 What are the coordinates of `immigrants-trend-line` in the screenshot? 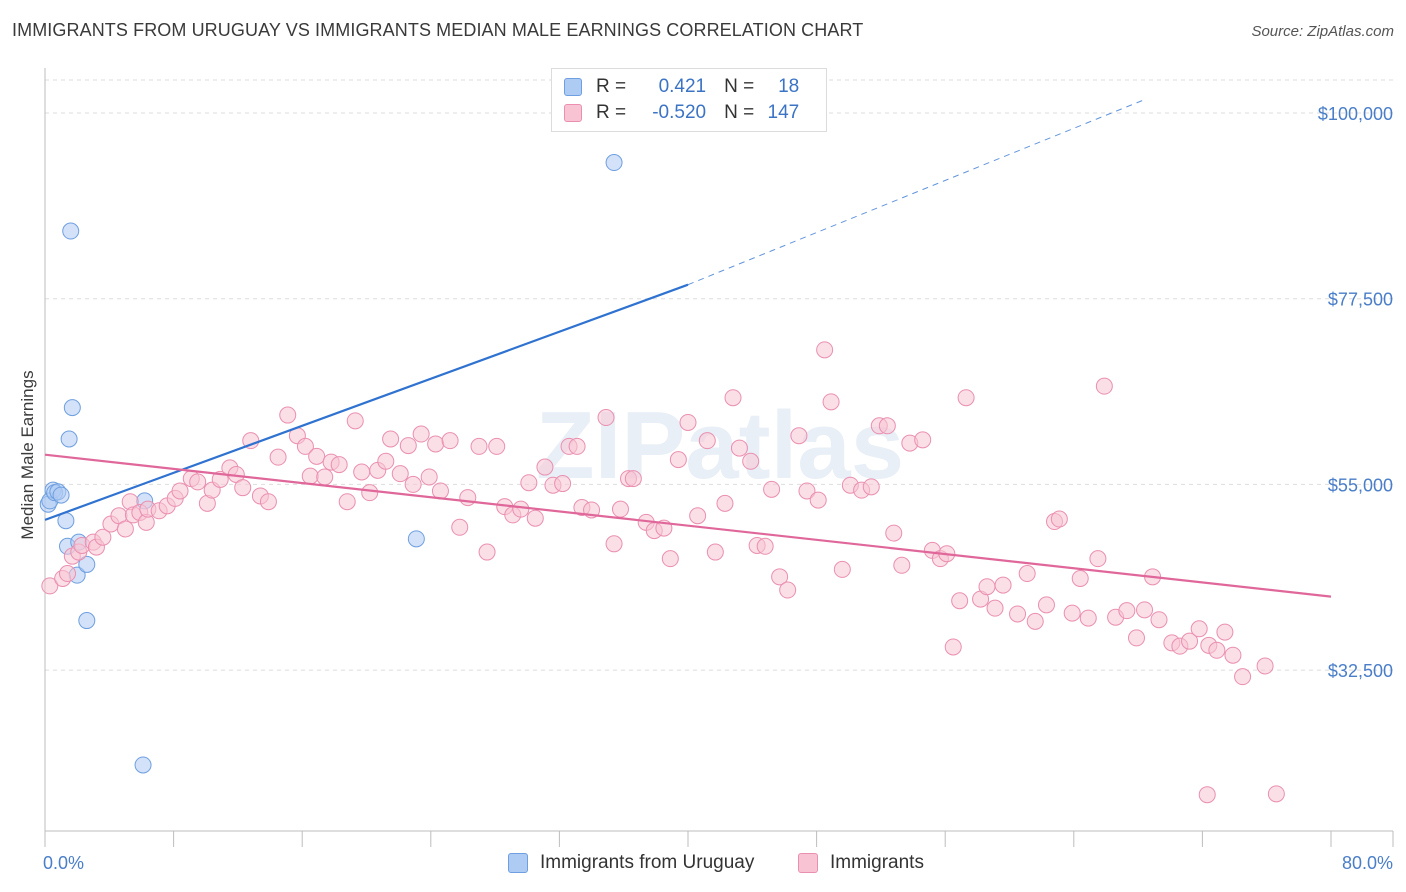 It's located at (688, 525).